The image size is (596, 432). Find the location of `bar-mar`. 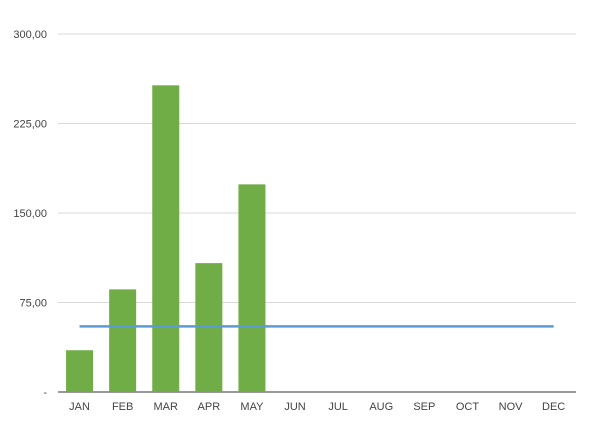

bar-mar is located at coordinates (166, 239).